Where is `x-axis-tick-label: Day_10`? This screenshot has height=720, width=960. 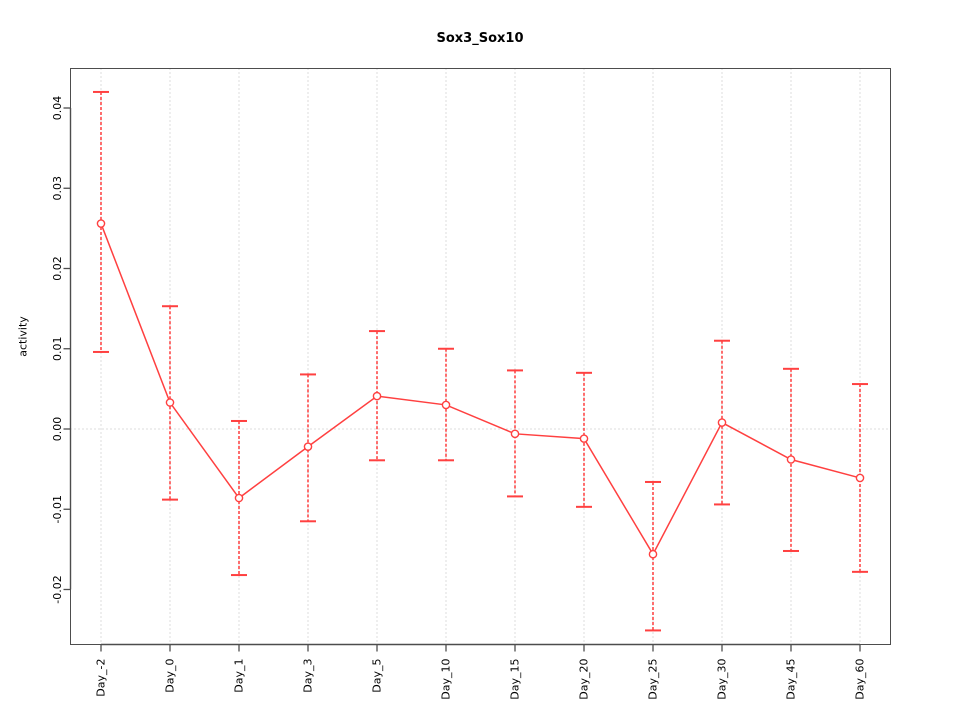
x-axis-tick-label: Day_10 is located at coordinates (446, 678).